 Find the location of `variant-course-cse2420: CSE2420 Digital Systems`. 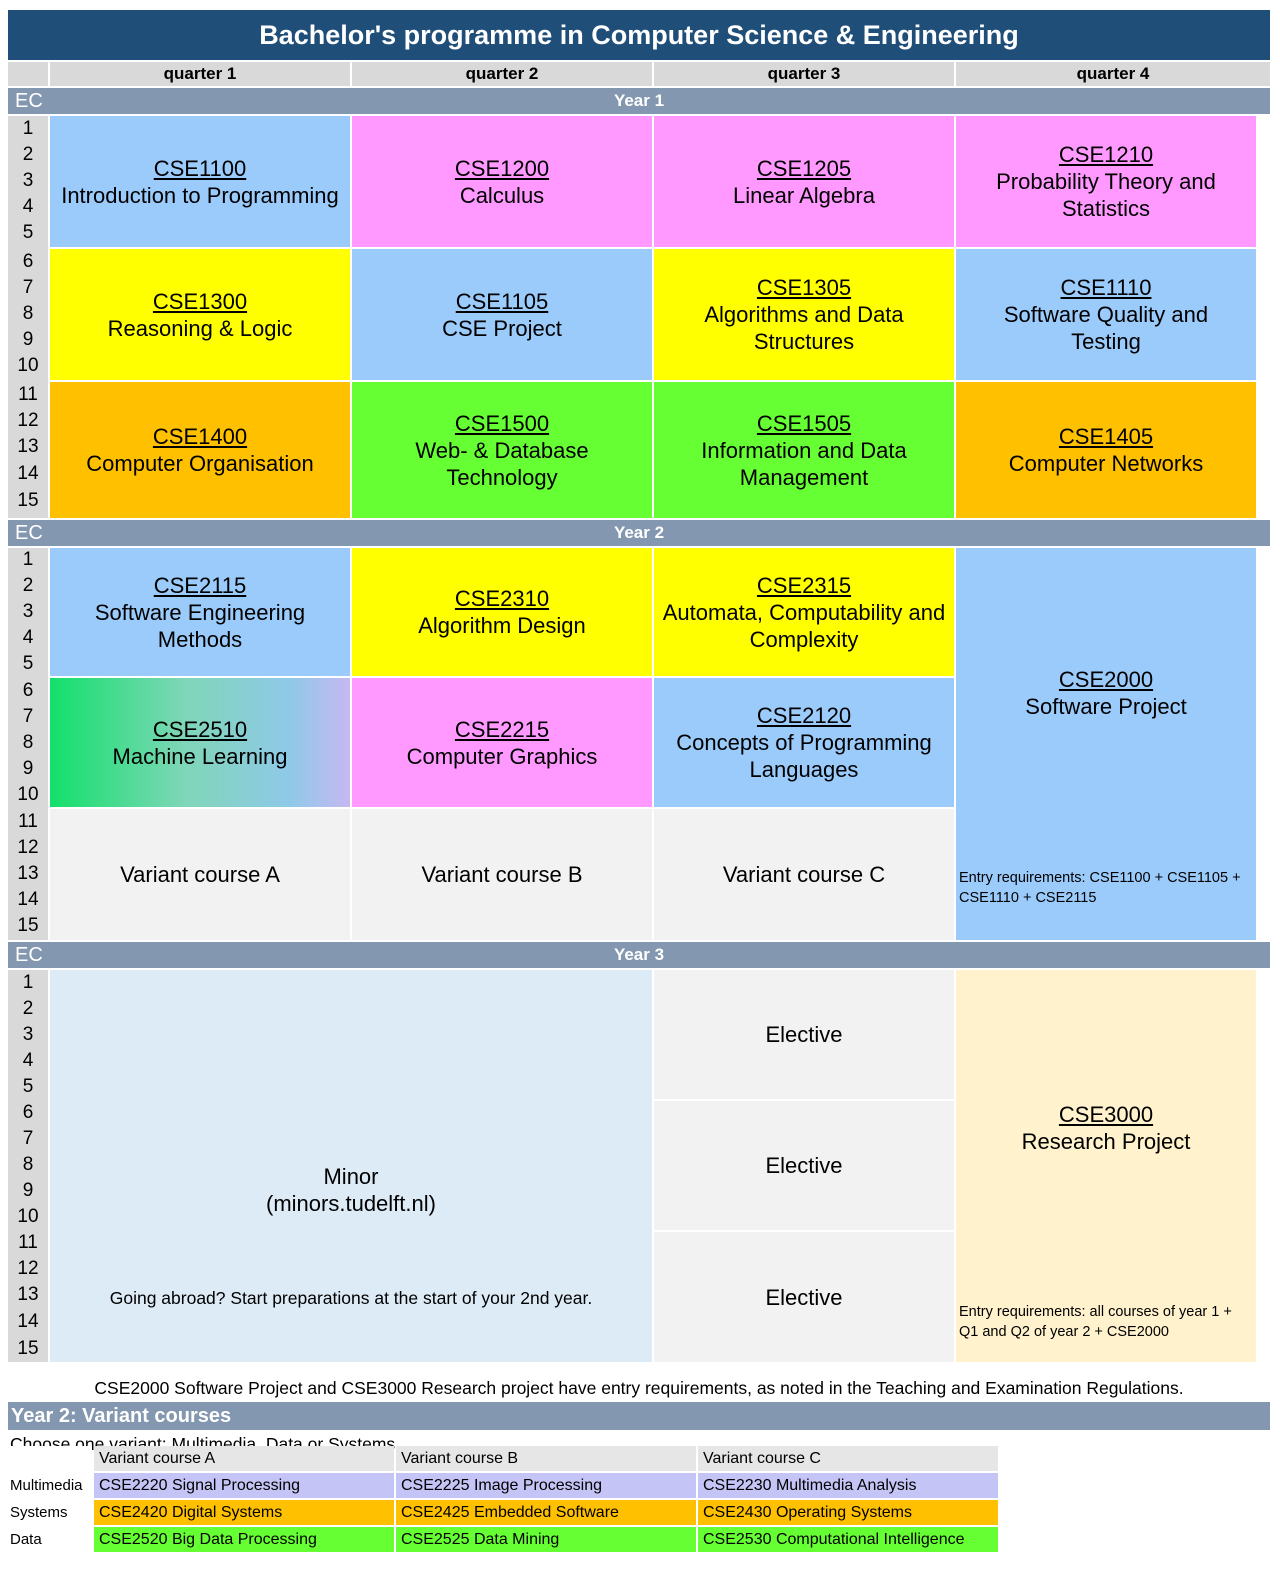

variant-course-cse2420: CSE2420 Digital Systems is located at coordinates (244, 1512).